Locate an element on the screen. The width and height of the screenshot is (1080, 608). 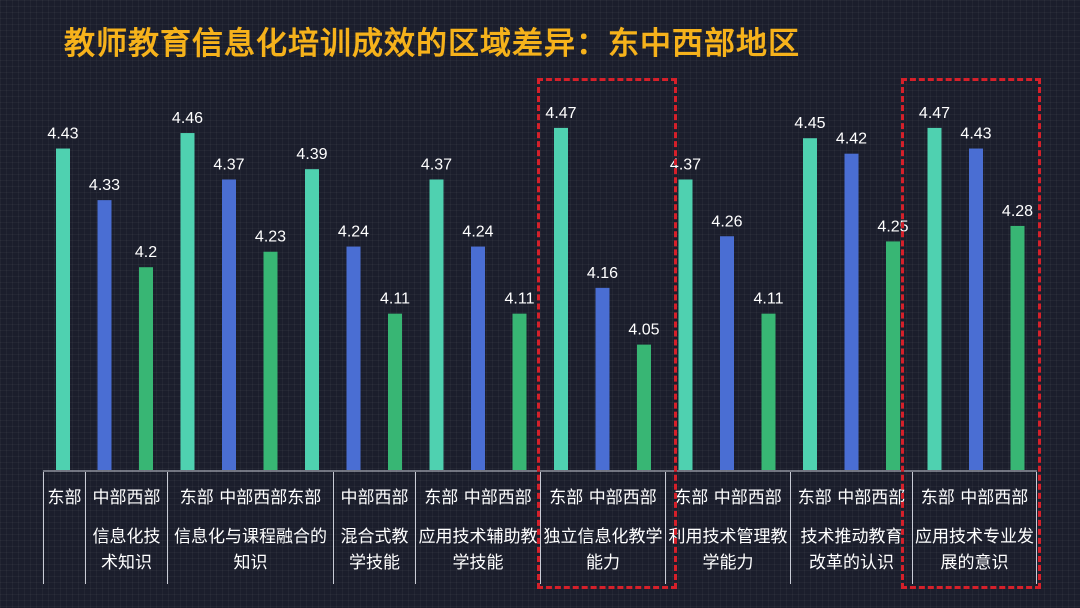
axis-cell: 东部 中部西部应用技术专业发展的意识 is located at coordinates (974, 528).